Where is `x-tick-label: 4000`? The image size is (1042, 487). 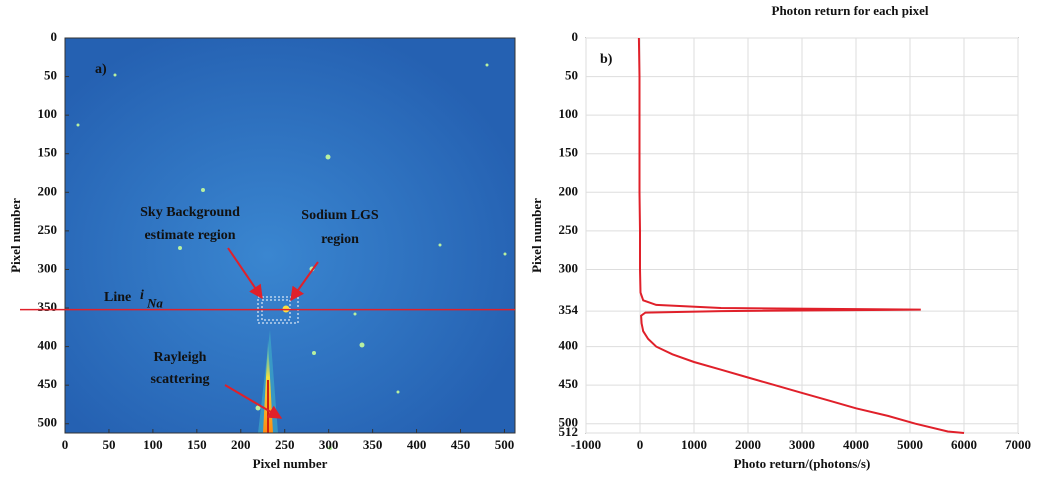 x-tick-label: 4000 is located at coordinates (856, 444).